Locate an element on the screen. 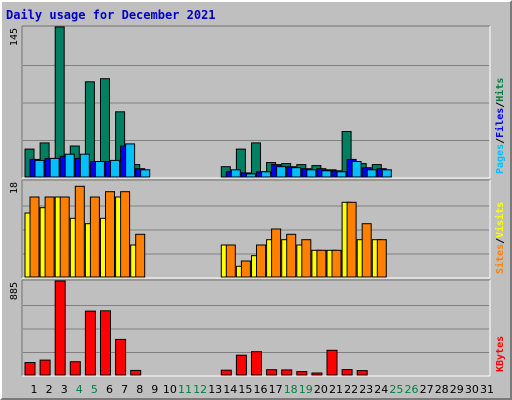  day-label: 3 is located at coordinates (64, 389).